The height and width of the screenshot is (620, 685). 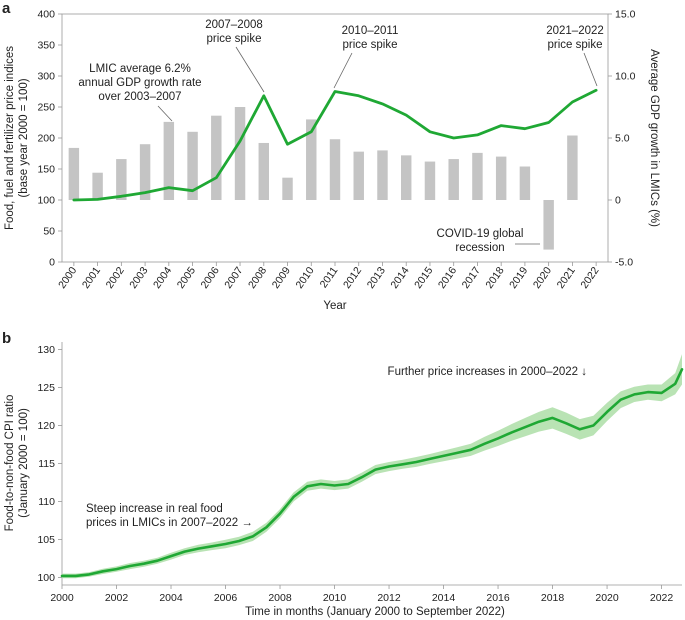 What do you see at coordinates (115, 278) in the screenshot?
I see `x-tick-label: 2002` at bounding box center [115, 278].